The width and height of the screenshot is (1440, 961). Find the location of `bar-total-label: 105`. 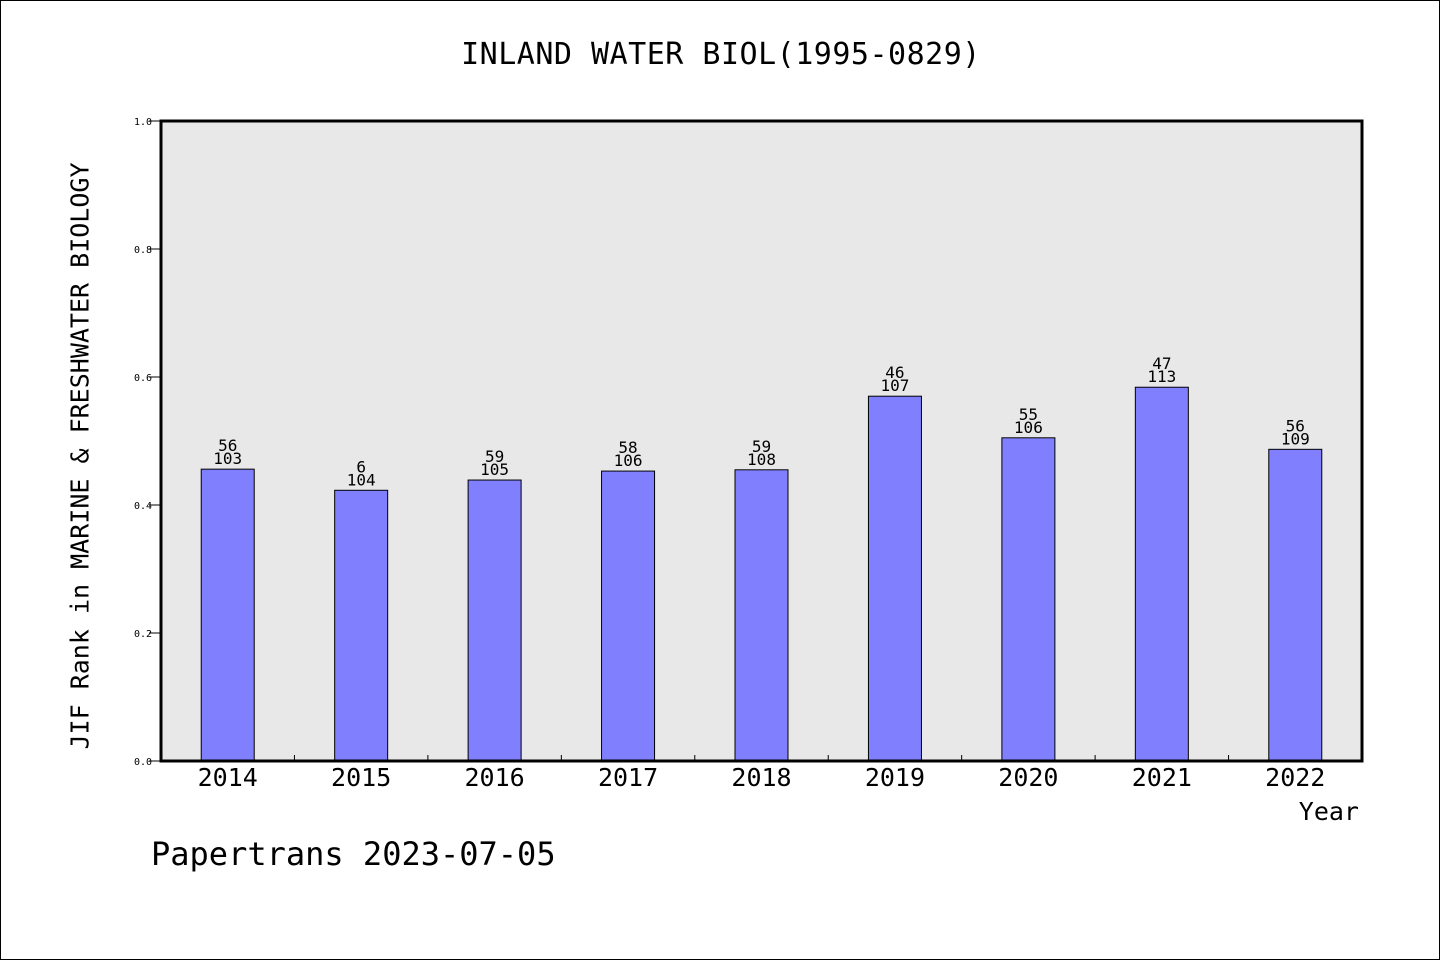

bar-total-label: 105 is located at coordinates (494, 469).